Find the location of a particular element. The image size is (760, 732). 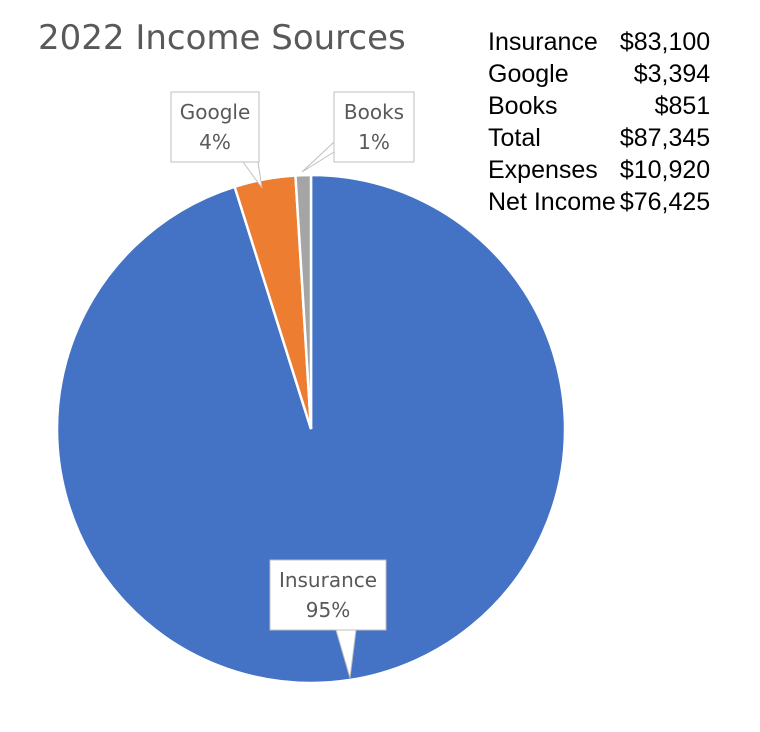

summary-label: Insurance is located at coordinates (543, 42).